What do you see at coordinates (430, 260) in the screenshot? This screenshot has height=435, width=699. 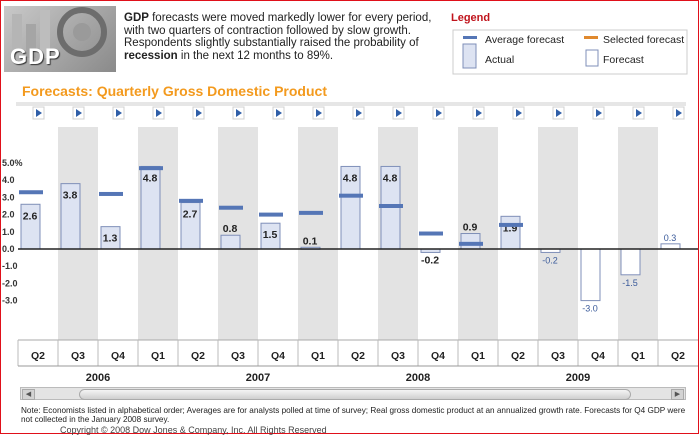 I see `data-label: -0.2` at bounding box center [430, 260].